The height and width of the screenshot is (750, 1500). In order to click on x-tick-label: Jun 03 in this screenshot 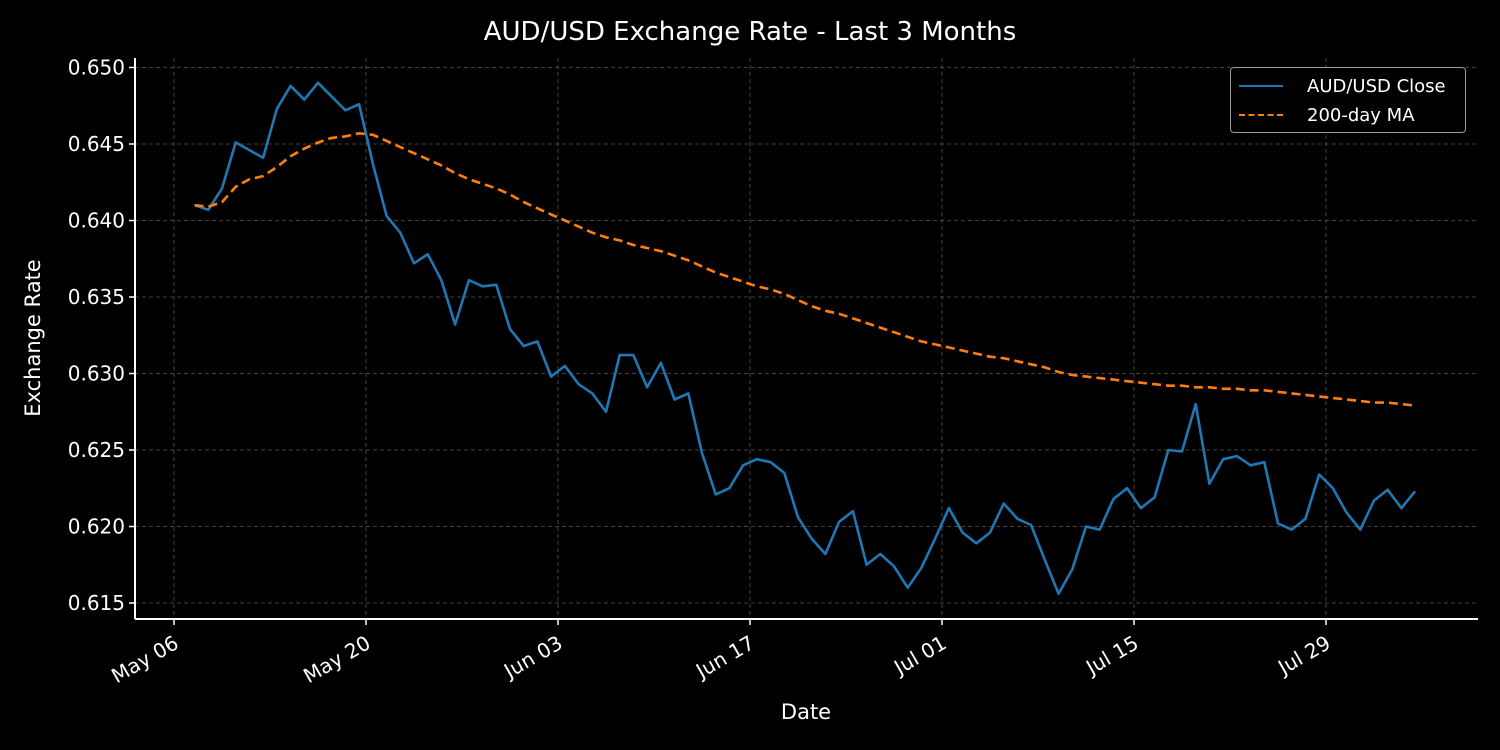, I will do `click(532, 657)`.